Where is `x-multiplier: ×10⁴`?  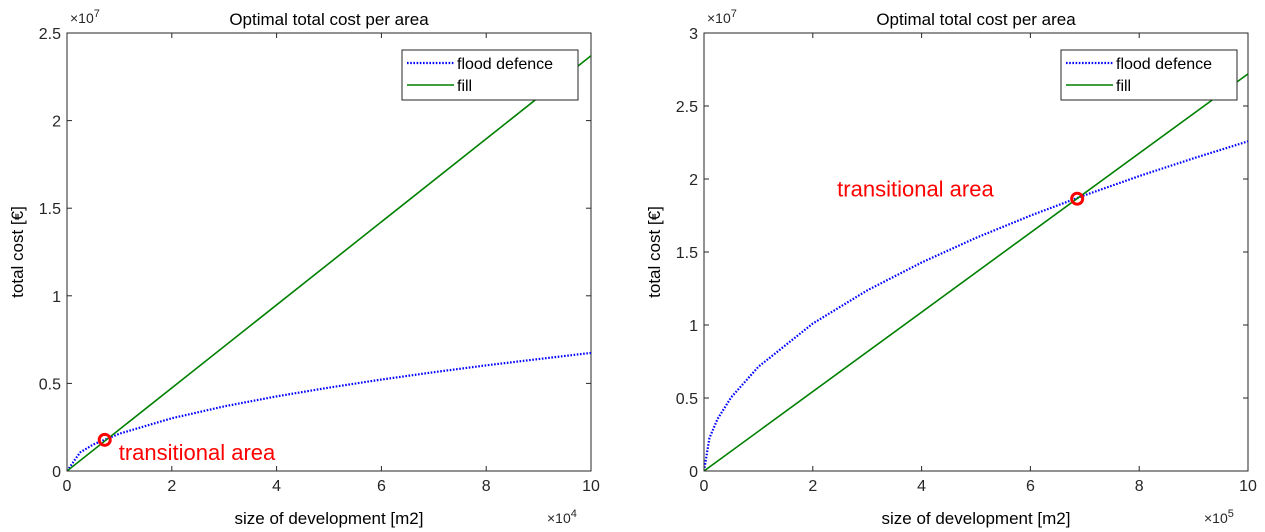
x-multiplier: ×10⁴ is located at coordinates (562, 517).